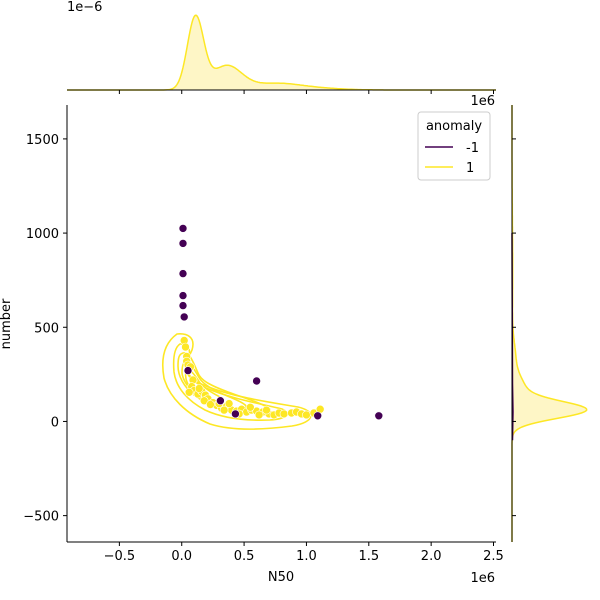  I want to click on top-marginal-ticks, so click(306, 92).